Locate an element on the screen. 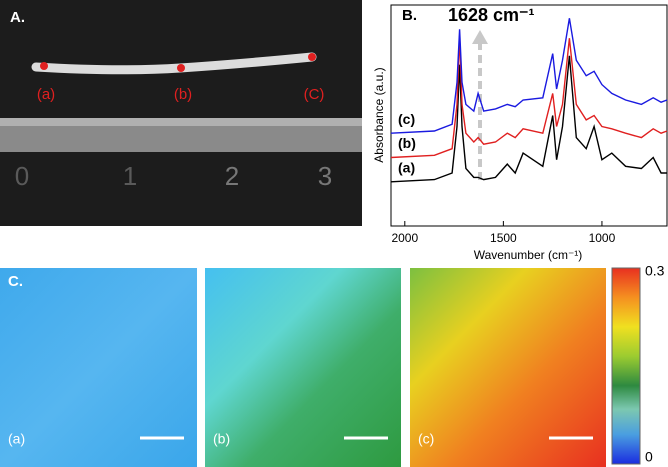 The width and height of the screenshot is (668, 467). x-tick-label: 1500 is located at coordinates (503, 238).